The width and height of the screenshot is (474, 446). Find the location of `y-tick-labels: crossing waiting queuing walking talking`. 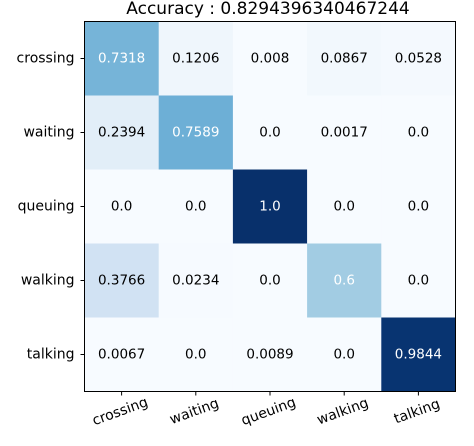

y-tick-labels: crossing waiting queuing walking talking is located at coordinates (51, 207).